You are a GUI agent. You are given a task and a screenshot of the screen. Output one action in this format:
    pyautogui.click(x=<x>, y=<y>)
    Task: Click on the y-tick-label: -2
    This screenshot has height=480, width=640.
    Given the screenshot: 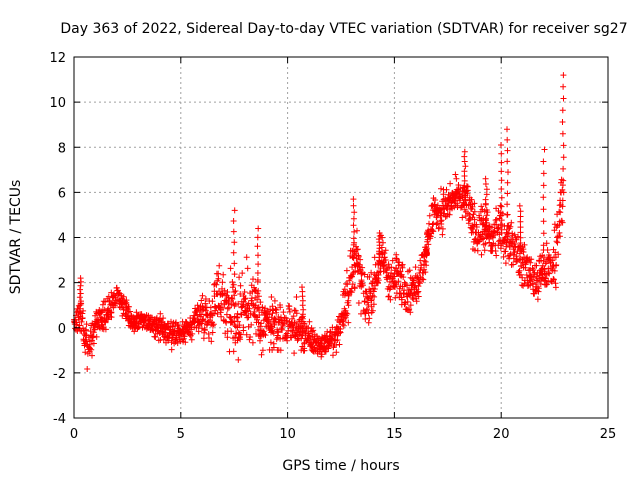 What is the action you would take?
    pyautogui.click(x=59, y=374)
    